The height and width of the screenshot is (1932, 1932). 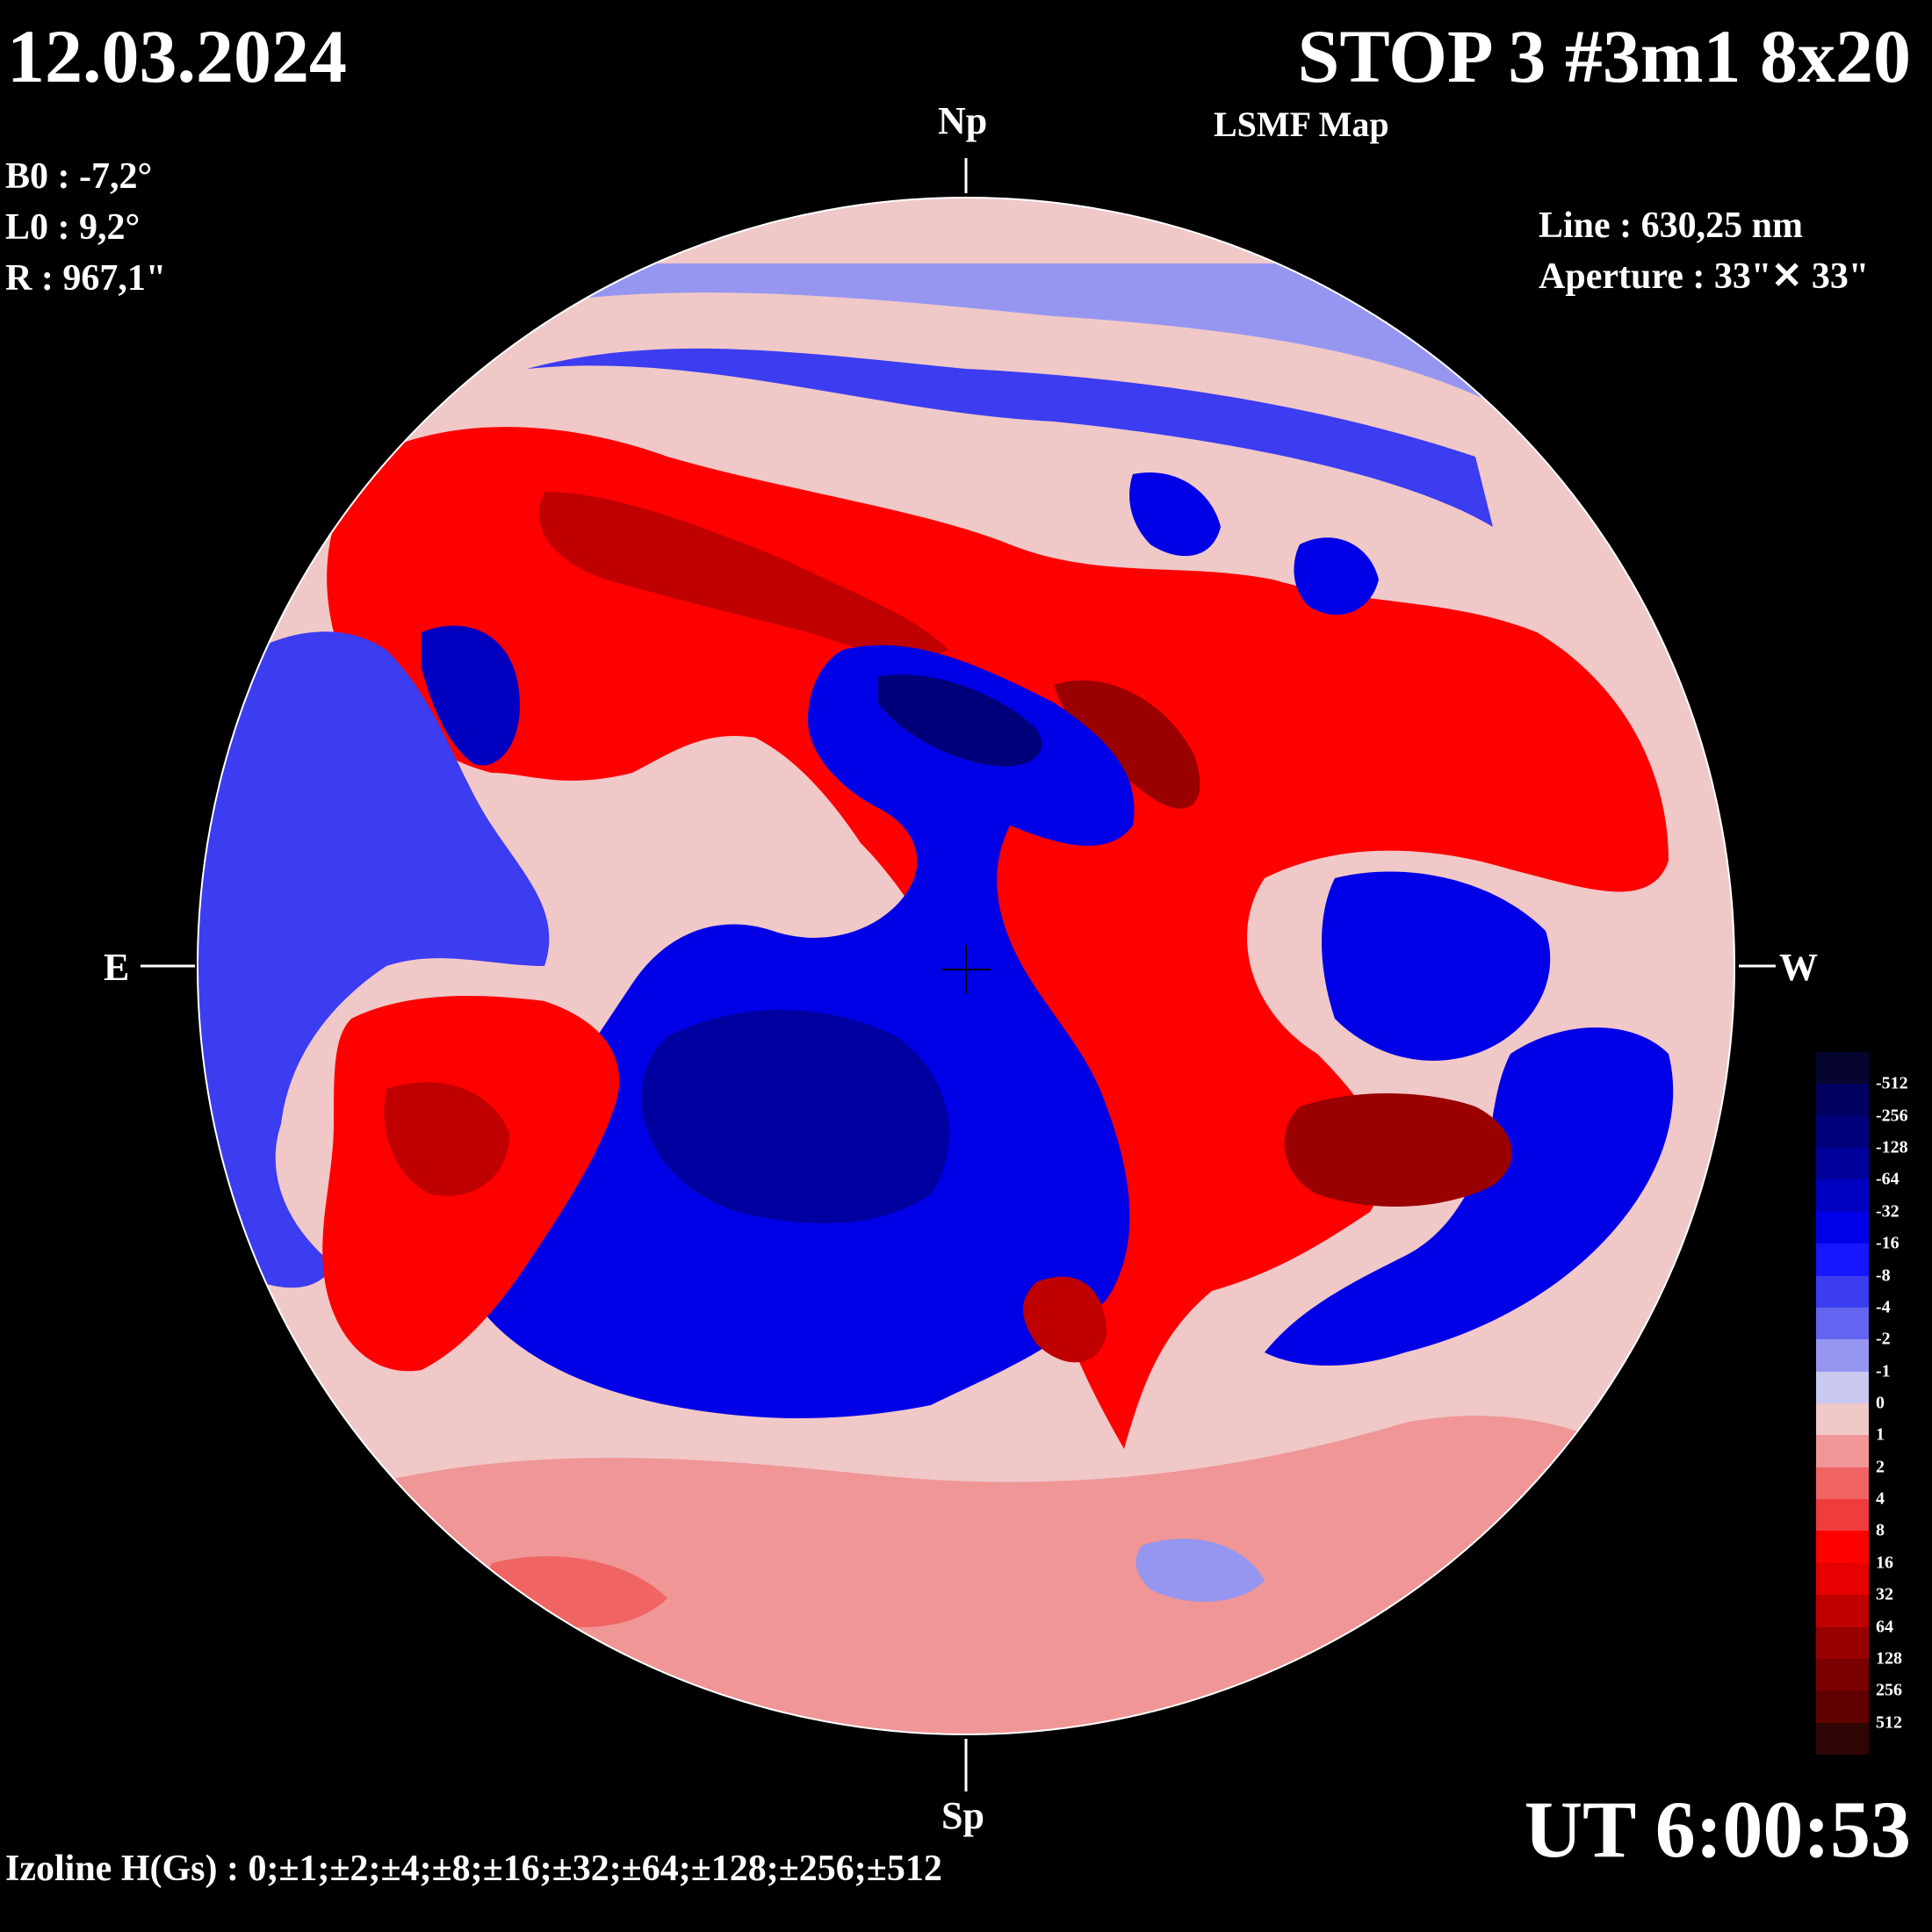 I want to click on map-title: STOP 3 #3m1 8x20, so click(x=1604, y=56).